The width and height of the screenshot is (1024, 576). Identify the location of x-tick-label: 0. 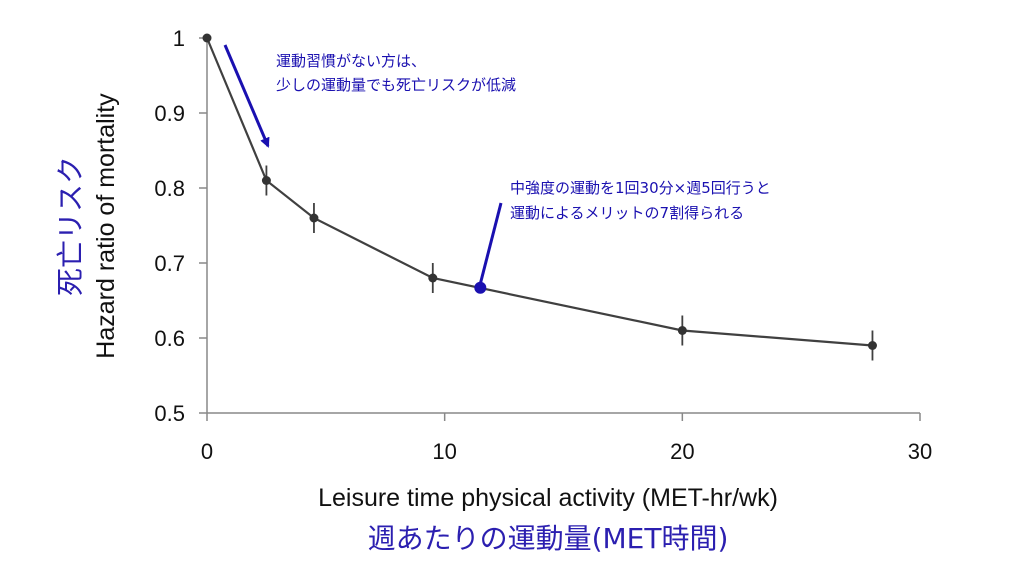
(207, 451).